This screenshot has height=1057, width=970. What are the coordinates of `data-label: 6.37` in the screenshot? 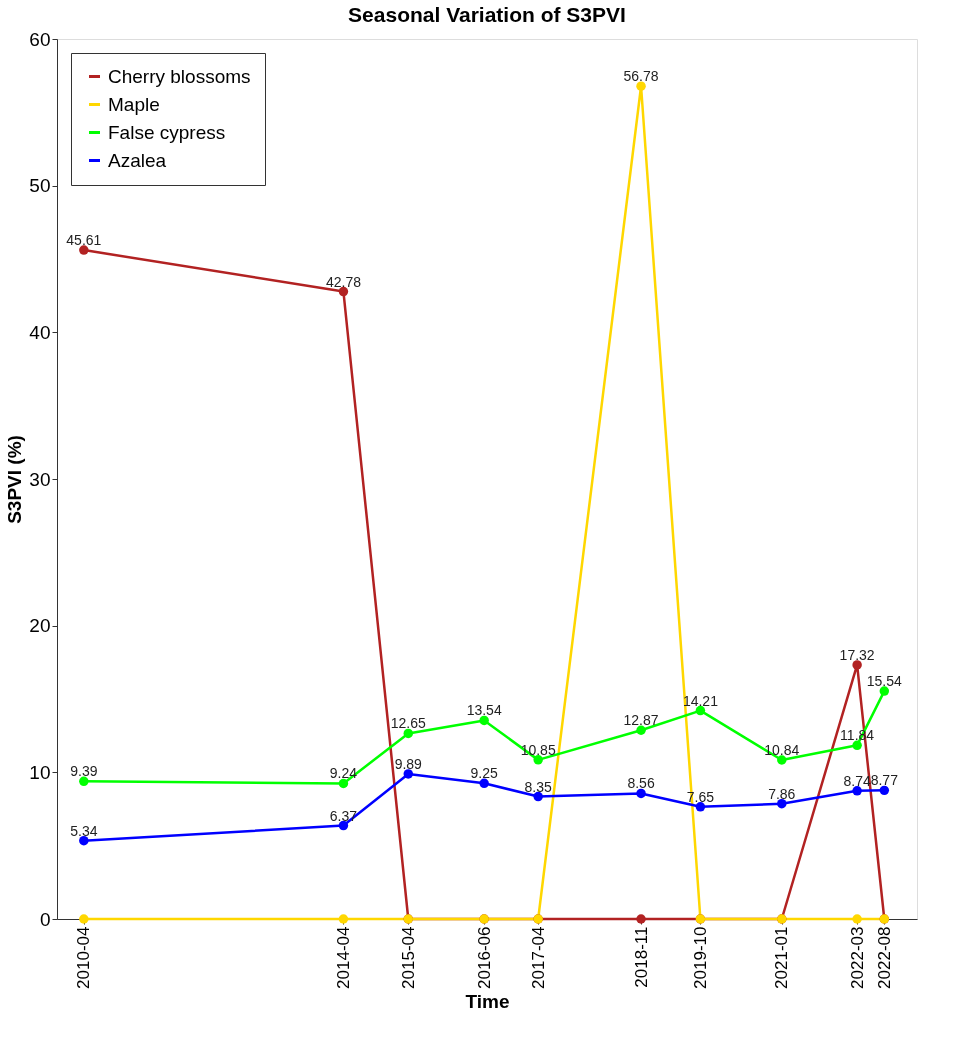 It's located at (343, 815).